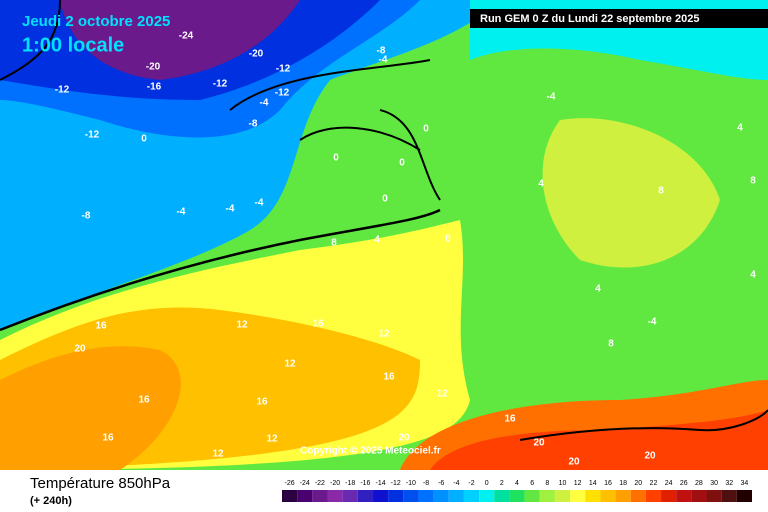 This screenshot has width=768, height=512. What do you see at coordinates (154, 87) in the screenshot?
I see `contour-label: -16` at bounding box center [154, 87].